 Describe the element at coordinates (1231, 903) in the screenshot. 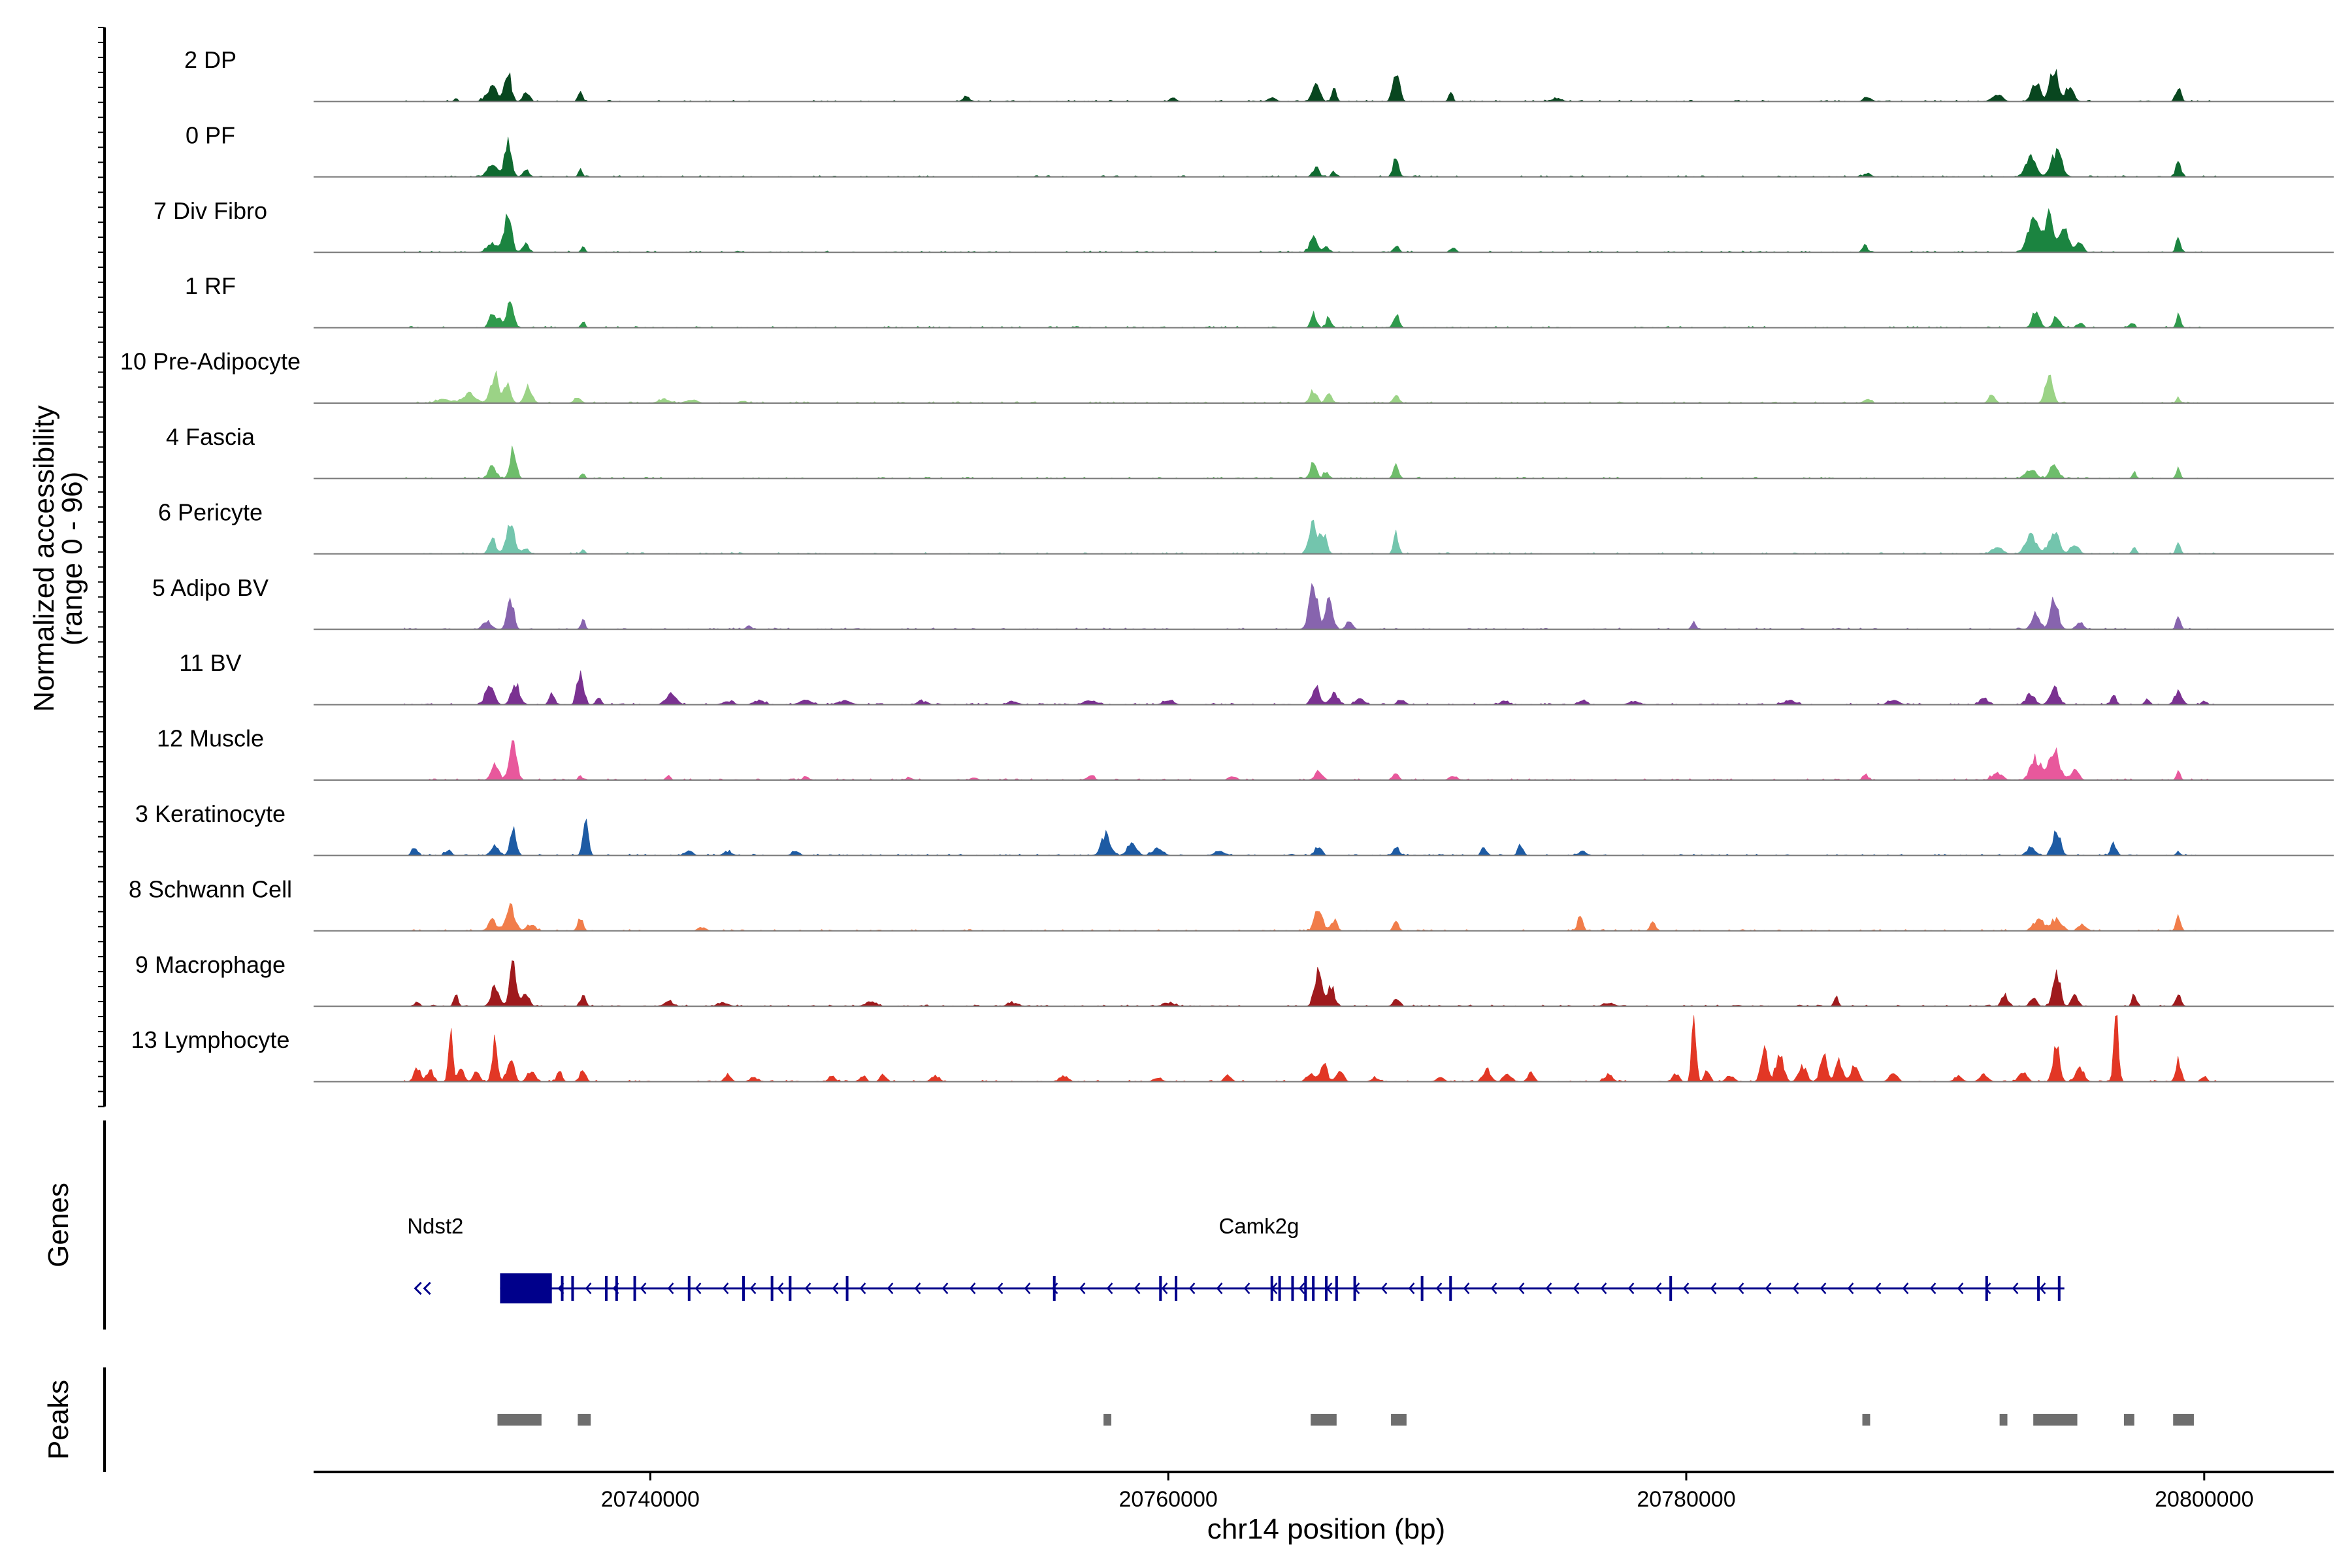

I see `track-8-schwann-cell: 8 Schwann Cell` at that location.